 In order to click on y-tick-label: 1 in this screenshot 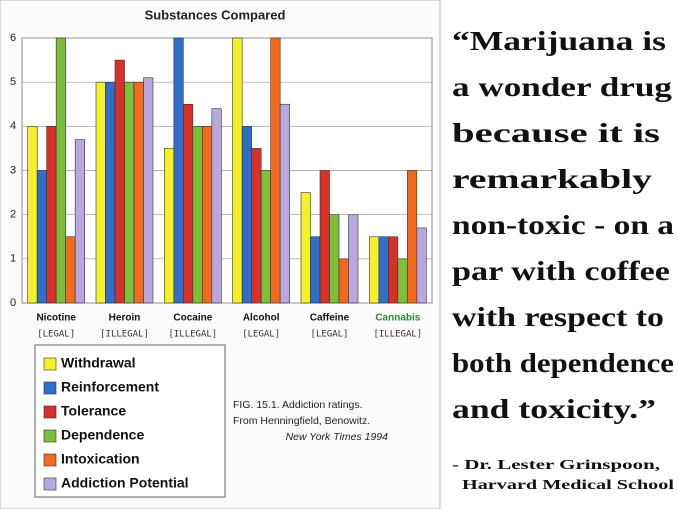, I will do `click(13, 259)`.